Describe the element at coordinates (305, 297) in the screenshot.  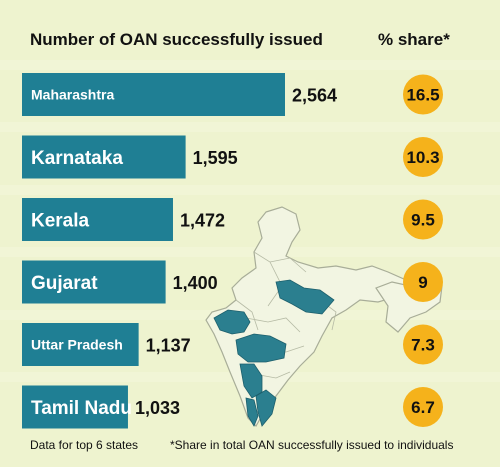
I see `uttar-pradesh-region` at that location.